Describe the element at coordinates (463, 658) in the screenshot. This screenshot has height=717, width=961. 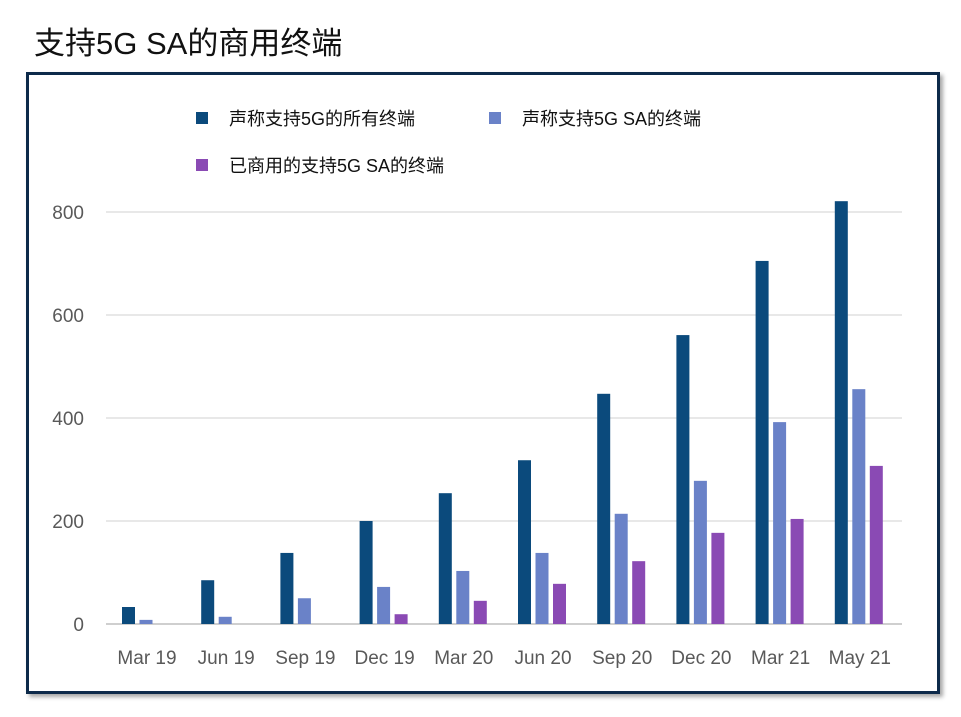
I see `x-tick-label: Mar 20` at that location.